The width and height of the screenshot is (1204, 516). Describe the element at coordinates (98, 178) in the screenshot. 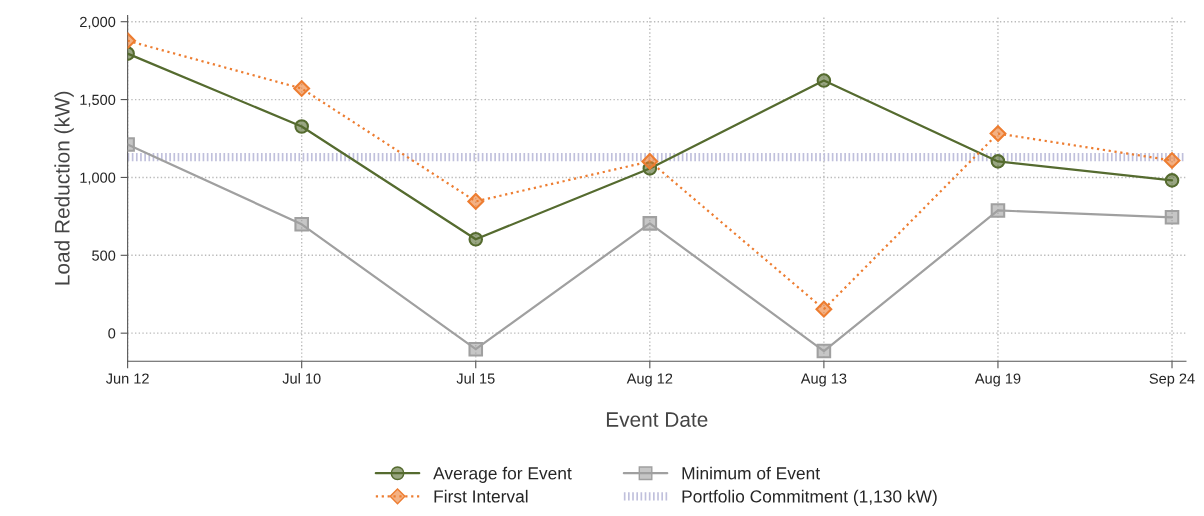

I see `y-tick-label: 1,000` at that location.